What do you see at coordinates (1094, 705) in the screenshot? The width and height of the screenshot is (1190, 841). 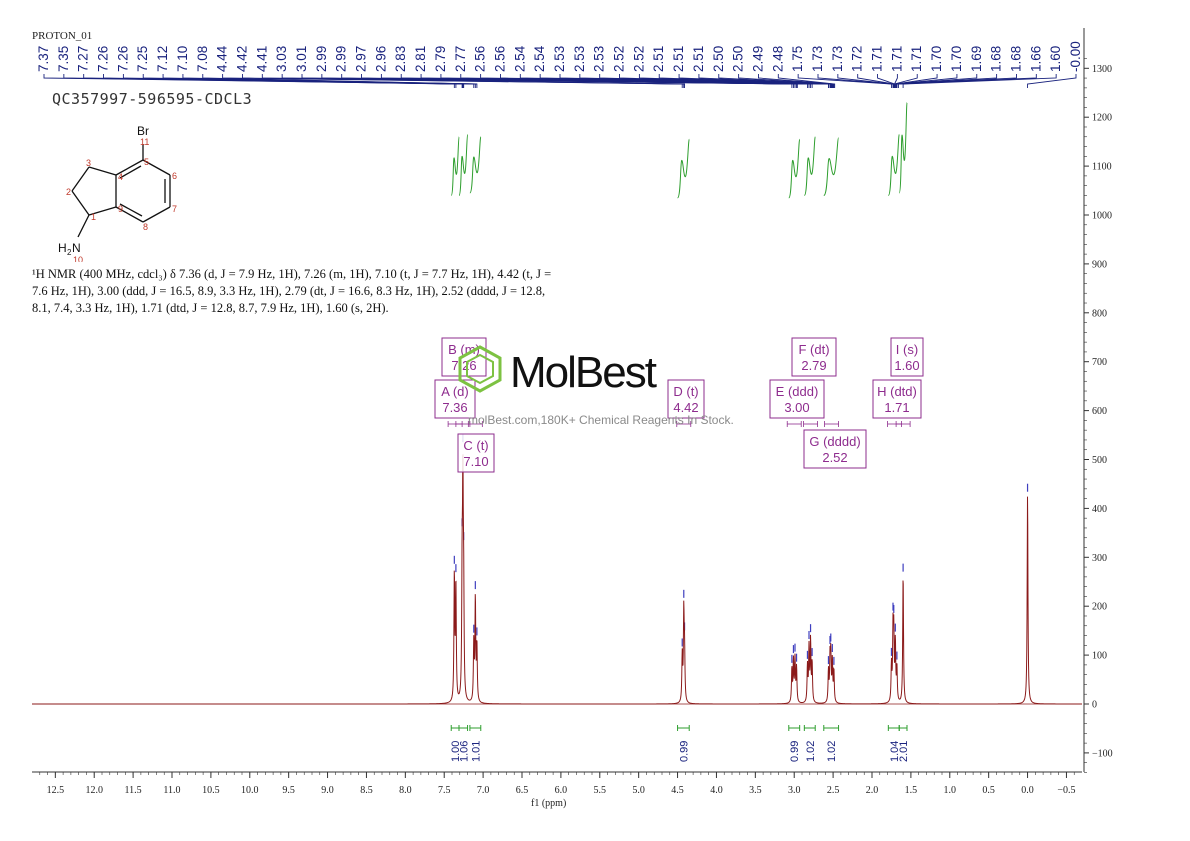 I see `y-tick-label: 0` at bounding box center [1094, 705].